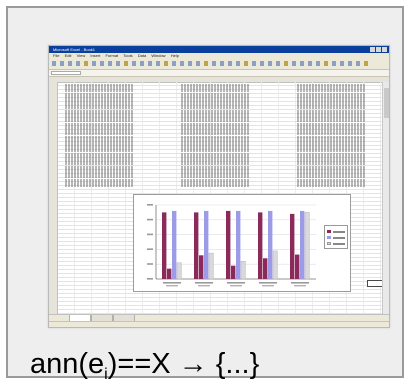 The image size is (416, 392). Describe the element at coordinates (384, 49) in the screenshot. I see `close-icon` at that location.